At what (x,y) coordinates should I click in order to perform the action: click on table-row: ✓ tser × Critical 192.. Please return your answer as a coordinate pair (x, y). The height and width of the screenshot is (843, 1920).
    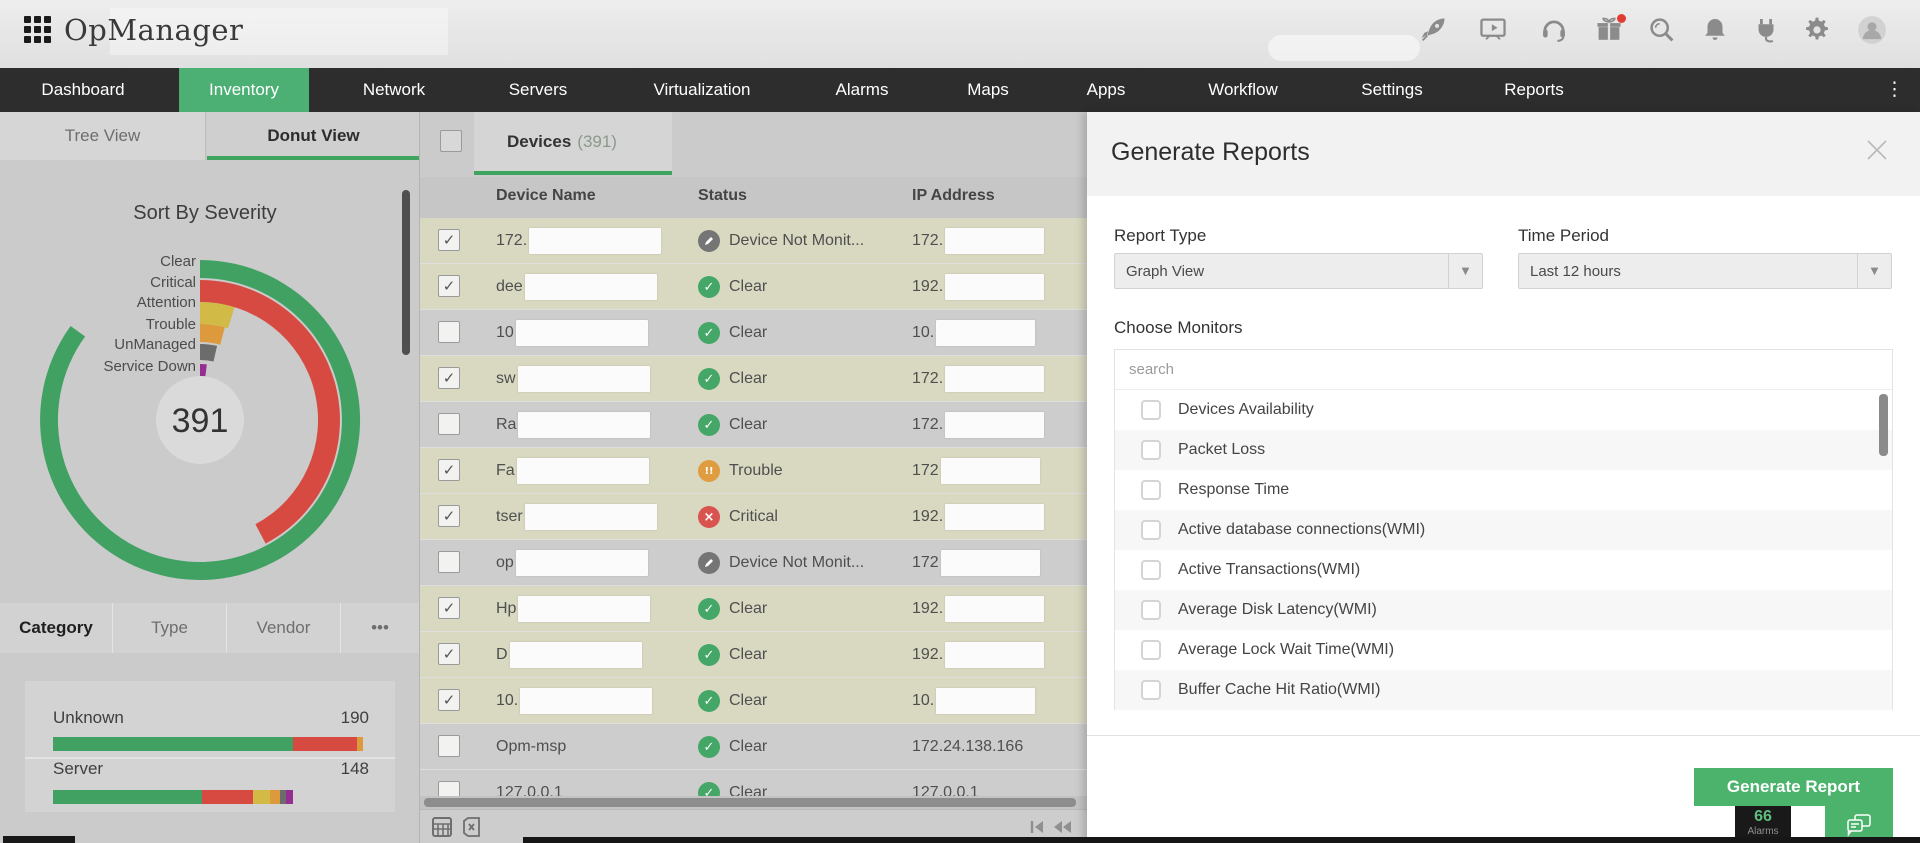
    Looking at the image, I should click on (753, 517).